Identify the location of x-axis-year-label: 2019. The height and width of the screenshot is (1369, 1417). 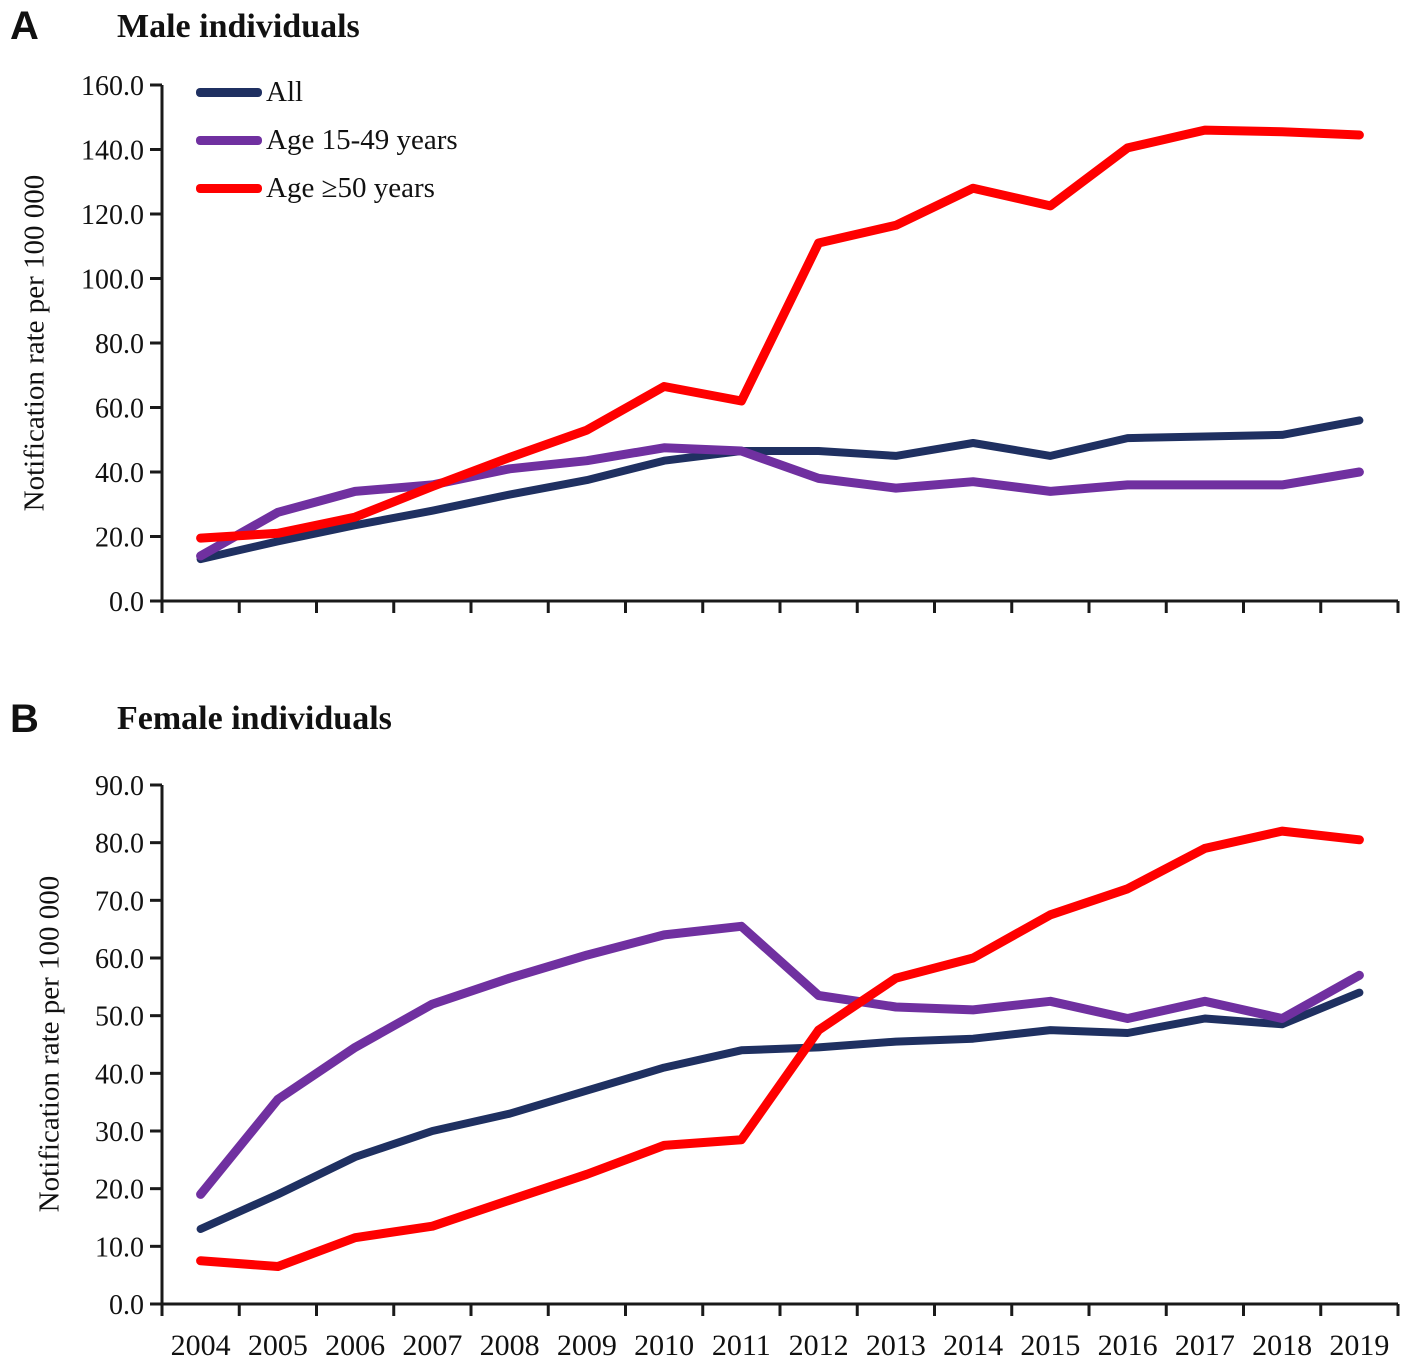
(1359, 1345).